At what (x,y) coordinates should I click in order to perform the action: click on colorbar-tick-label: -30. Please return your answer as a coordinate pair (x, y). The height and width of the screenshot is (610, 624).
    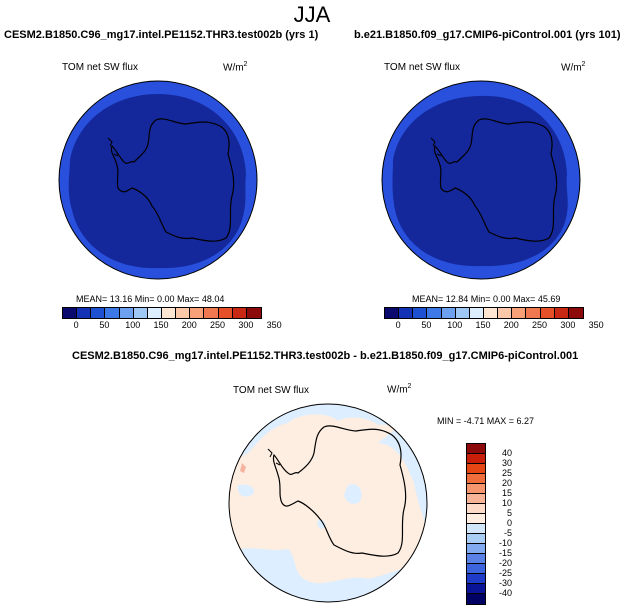
    Looking at the image, I should click on (505, 583).